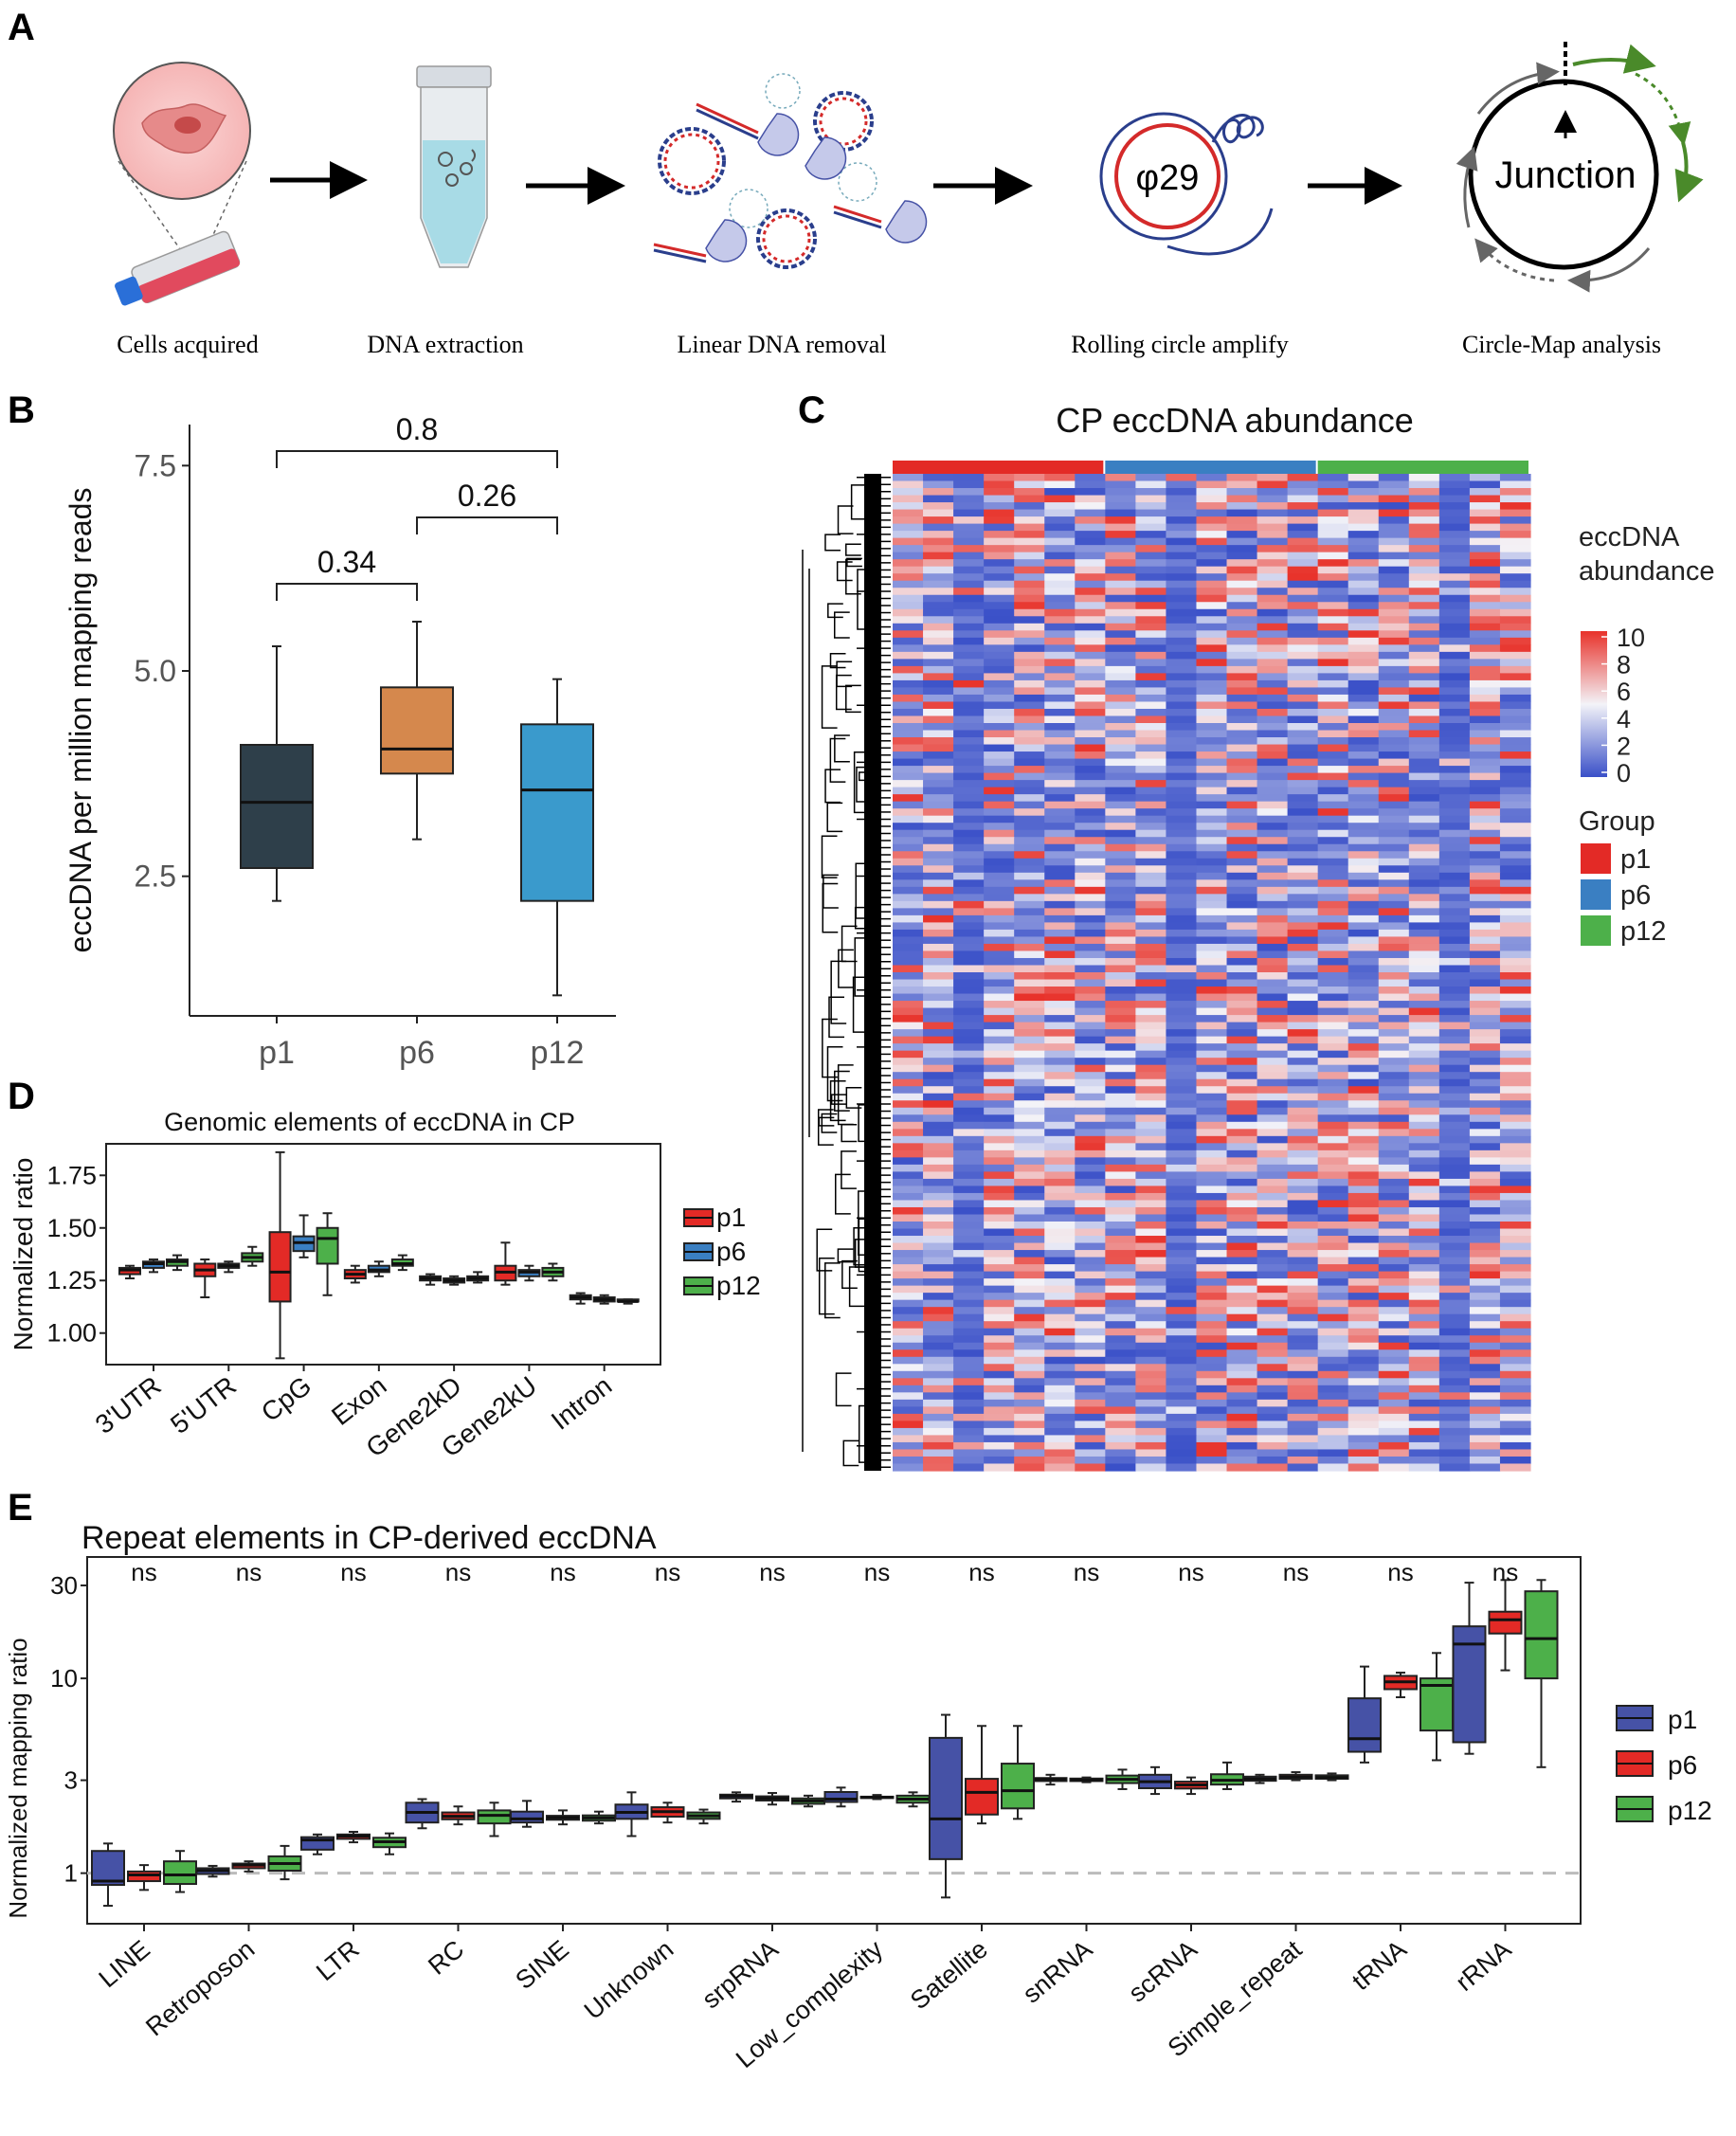 The width and height of the screenshot is (1736, 2136). I want to click on box-p6-RC, so click(458, 1815).